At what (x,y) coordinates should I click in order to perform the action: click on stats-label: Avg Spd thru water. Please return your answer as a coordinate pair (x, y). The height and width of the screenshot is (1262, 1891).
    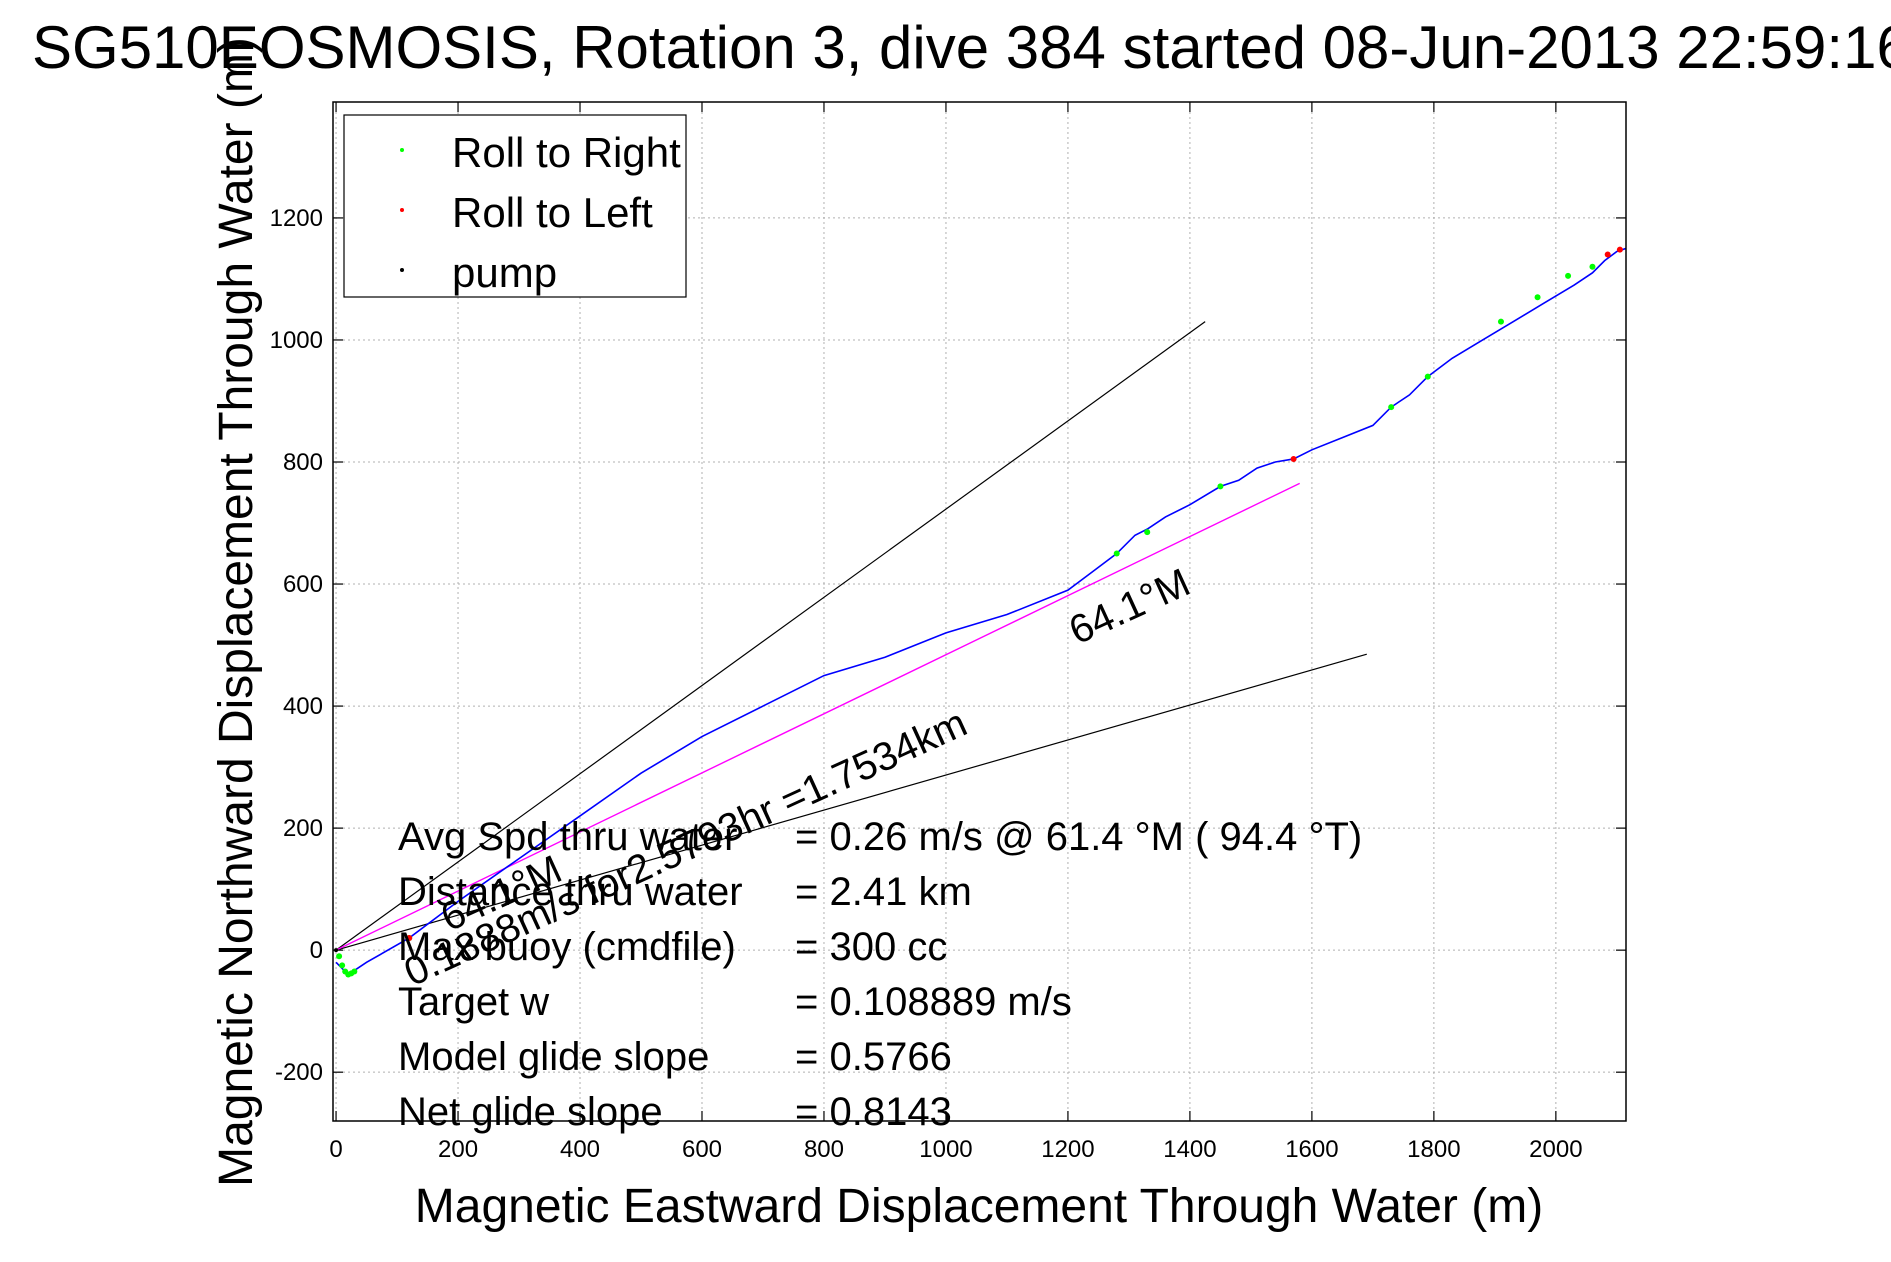
    Looking at the image, I should click on (567, 837).